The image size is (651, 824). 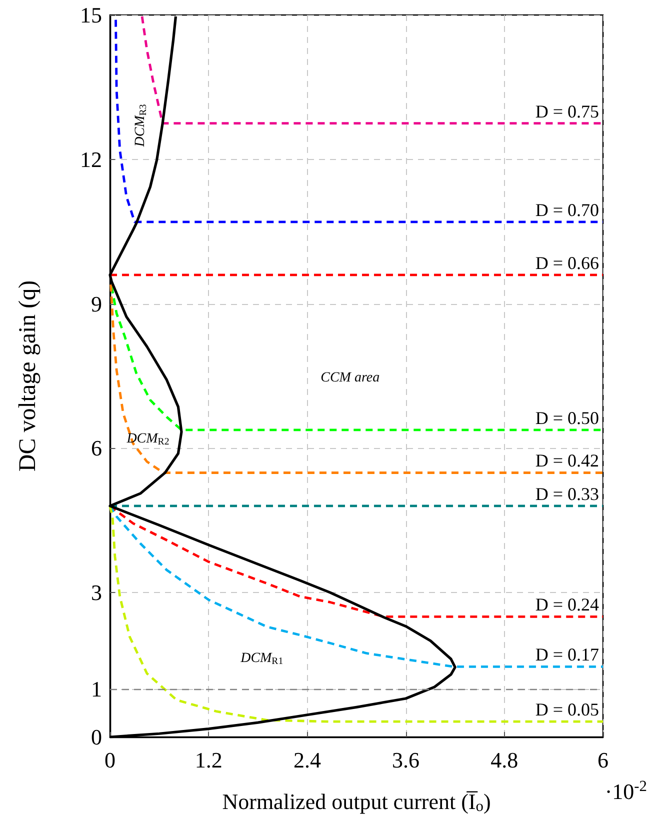 I want to click on y-tick-label: 0, so click(x=96, y=737).